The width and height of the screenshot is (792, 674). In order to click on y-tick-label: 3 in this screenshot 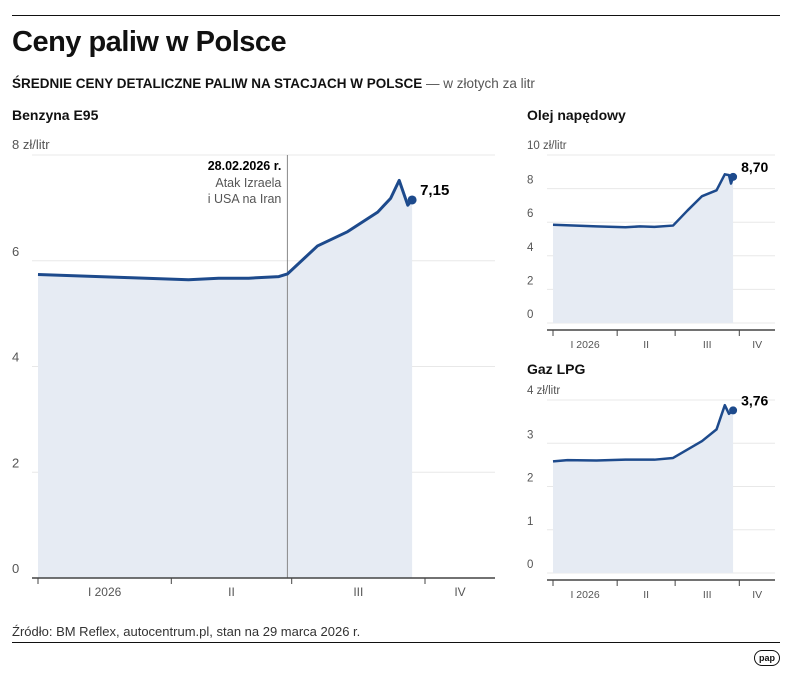, I will do `click(530, 435)`.